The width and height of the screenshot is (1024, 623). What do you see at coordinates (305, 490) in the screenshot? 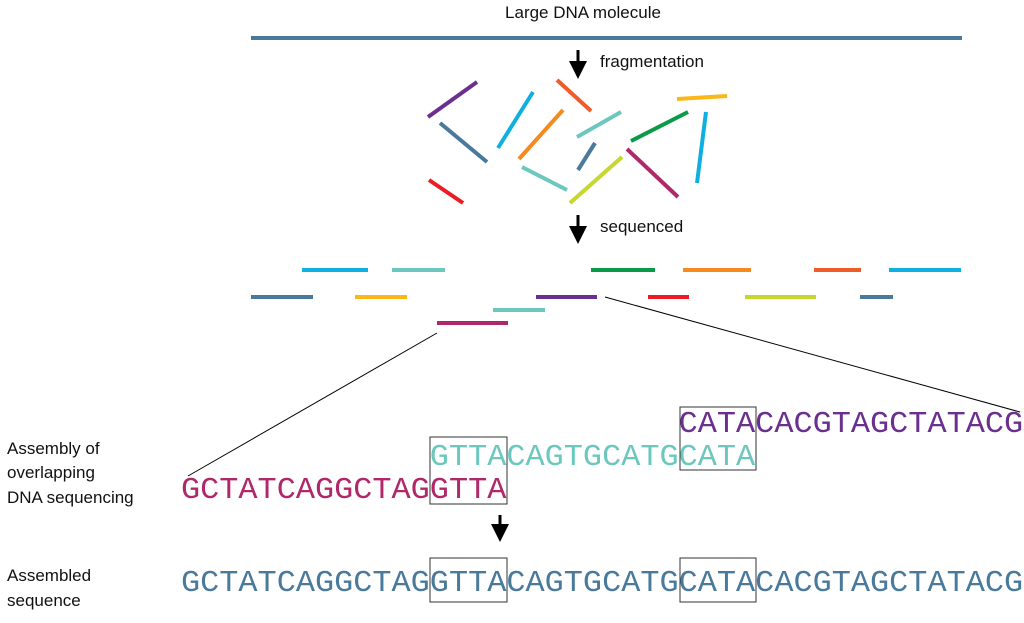
I see `read-magenta-segment: GCTATCAGGCTAG` at bounding box center [305, 490].